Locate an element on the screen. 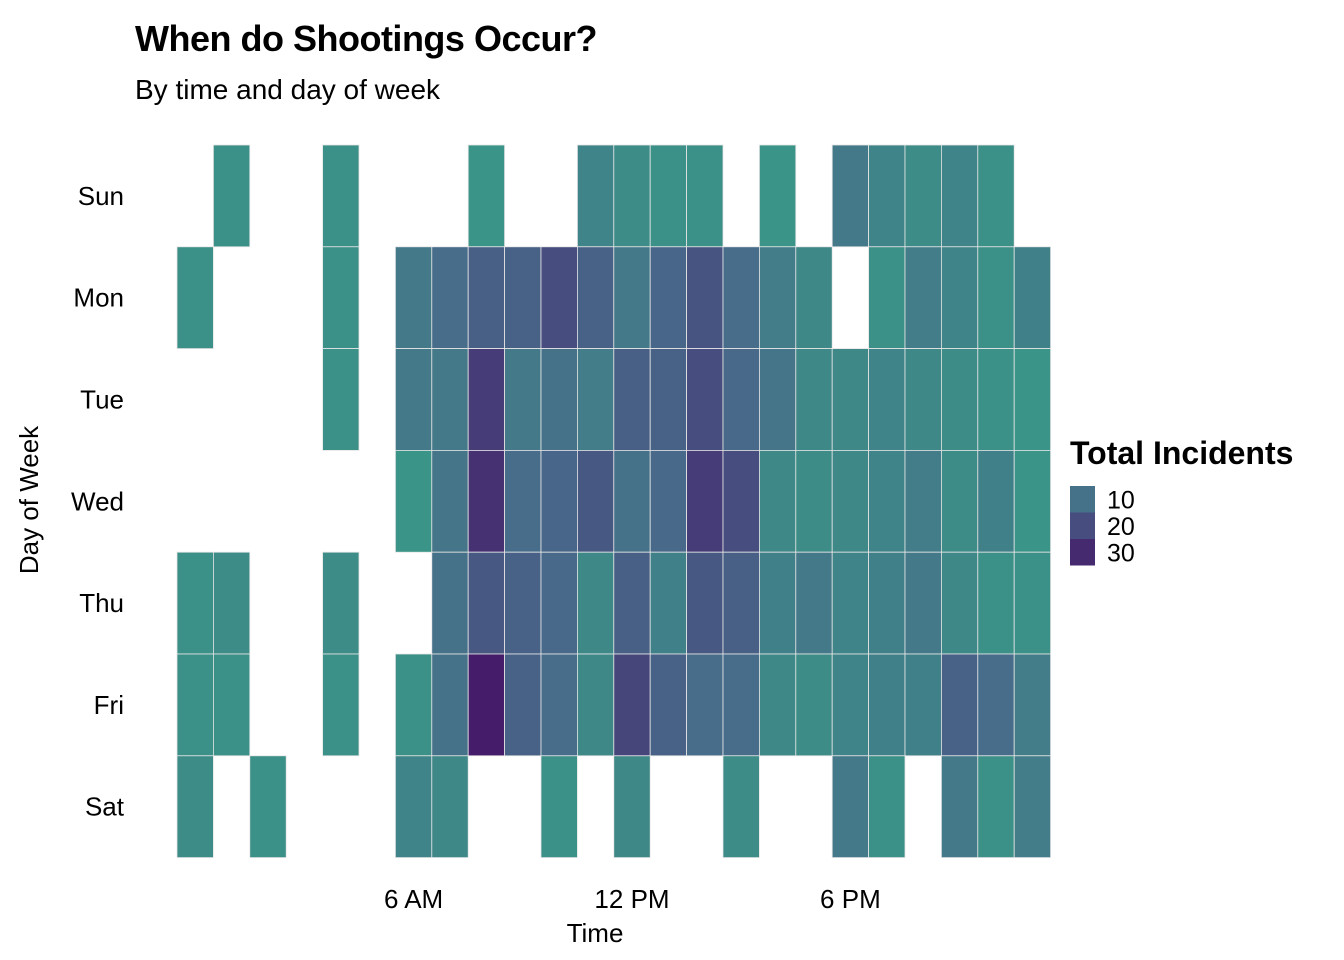  heatmap-cell-thu-h17 is located at coordinates (814, 603).